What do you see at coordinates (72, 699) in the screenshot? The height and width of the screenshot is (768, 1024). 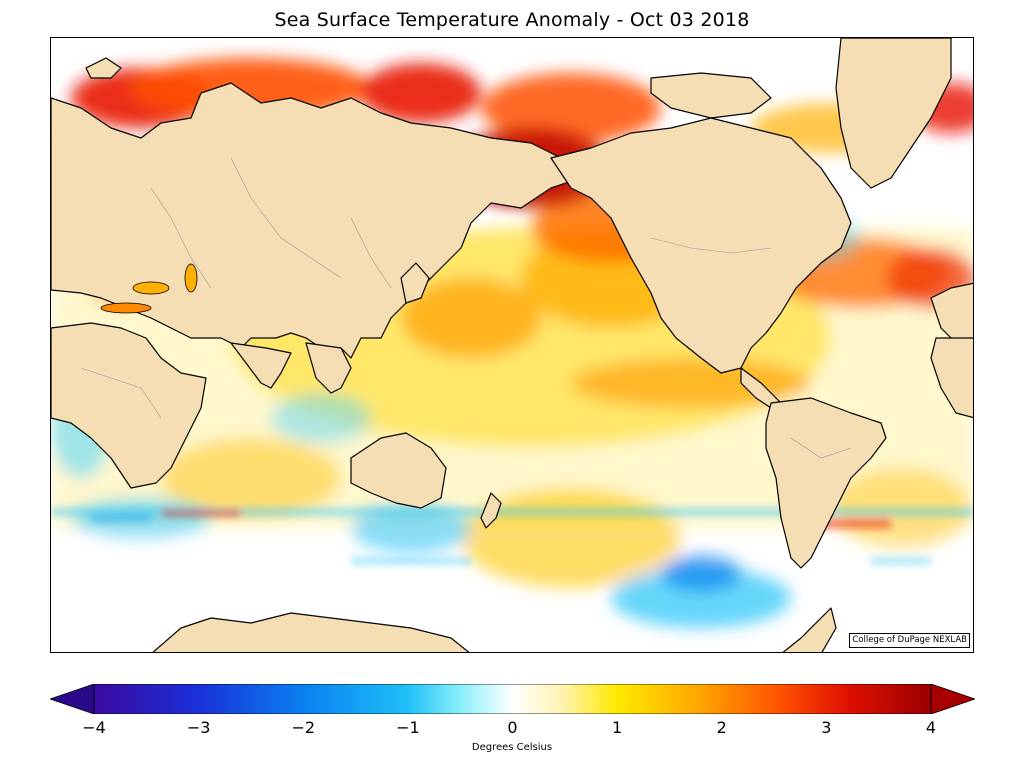 I see `colorbar-min-extend` at bounding box center [72, 699].